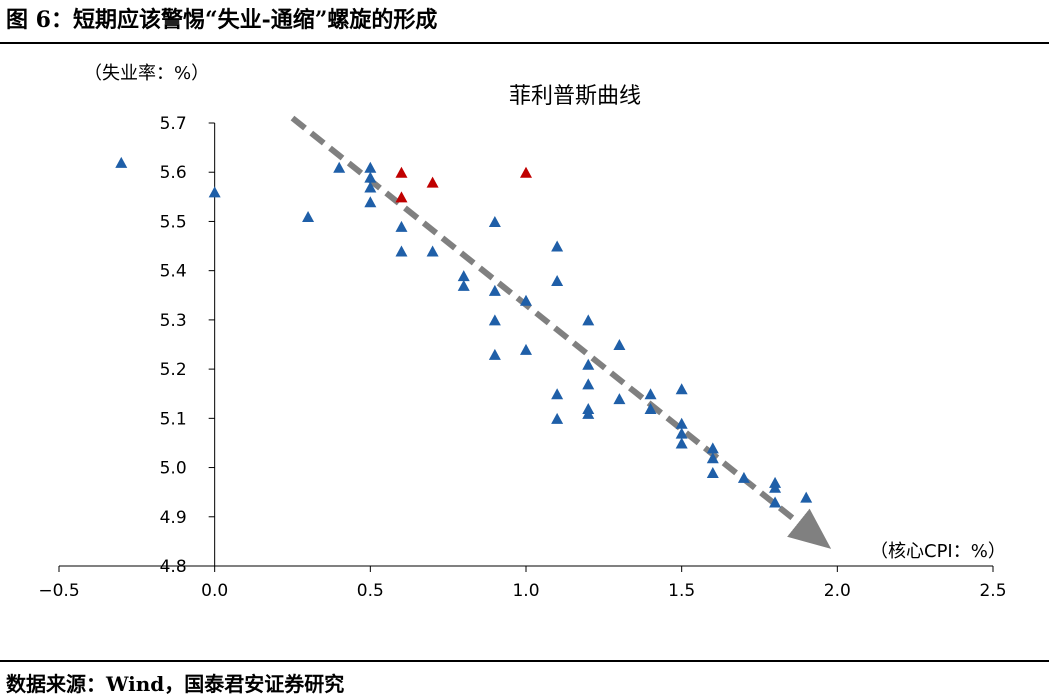 The image size is (1049, 697). I want to click on y-tick-label: 4.9, so click(173, 518).